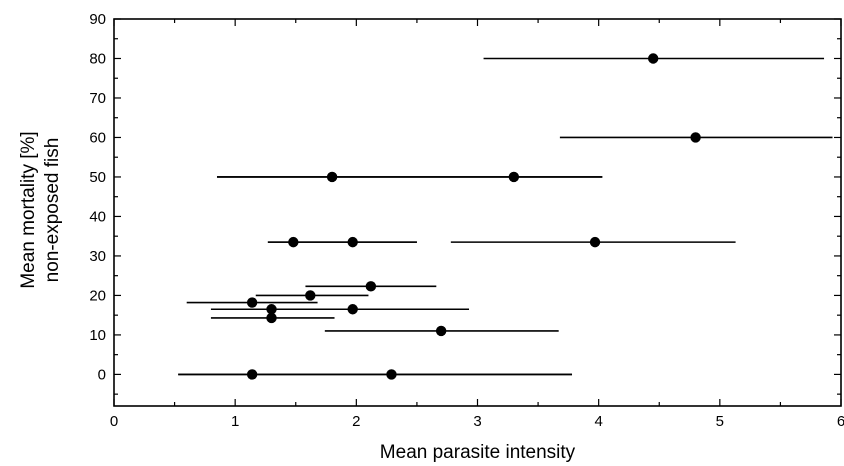  Describe the element at coordinates (114, 421) in the screenshot. I see `x-tick-label: 0` at that location.